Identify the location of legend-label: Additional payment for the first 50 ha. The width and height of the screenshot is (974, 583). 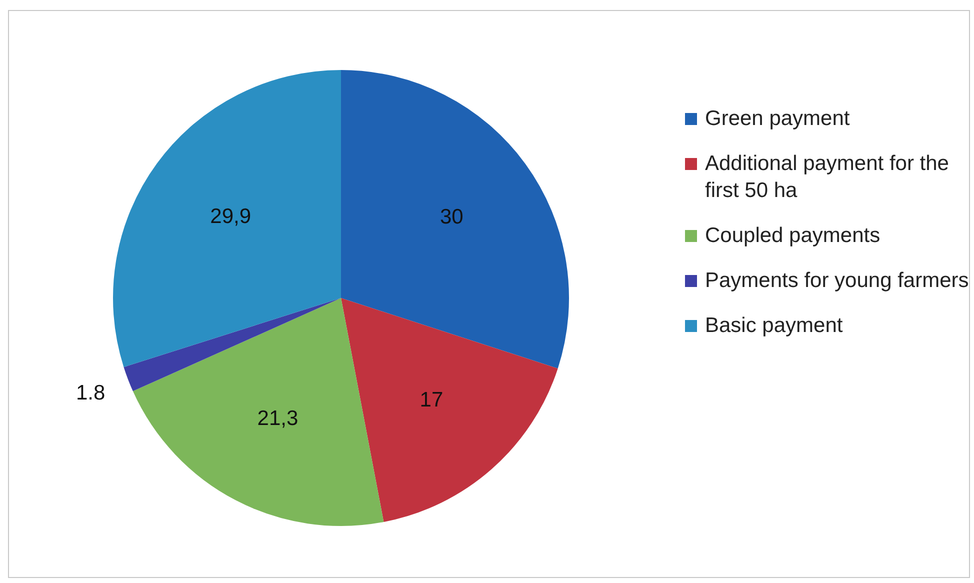
(827, 177).